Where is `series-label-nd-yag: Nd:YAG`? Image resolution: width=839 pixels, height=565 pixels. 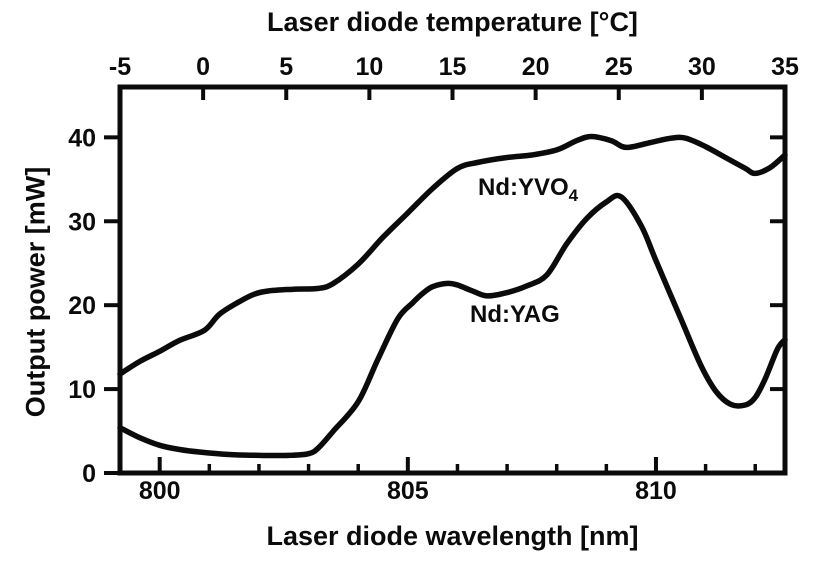
series-label-nd-yag: Nd:YAG is located at coordinates (515, 315).